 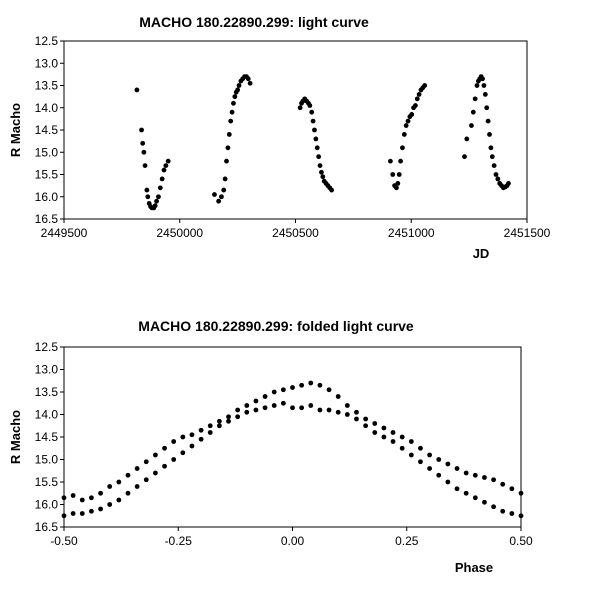 I want to click on light-curve-y-tick-label: 14.0, so click(x=47, y=108).